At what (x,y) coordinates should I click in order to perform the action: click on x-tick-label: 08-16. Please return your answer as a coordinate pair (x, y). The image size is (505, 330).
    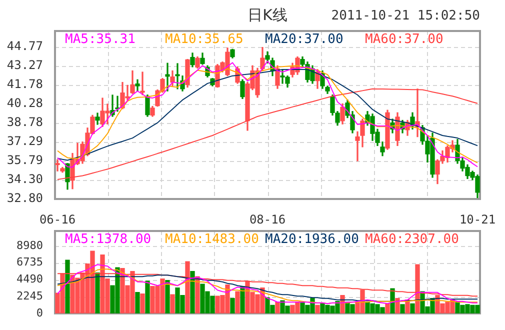
    Looking at the image, I should click on (267, 219).